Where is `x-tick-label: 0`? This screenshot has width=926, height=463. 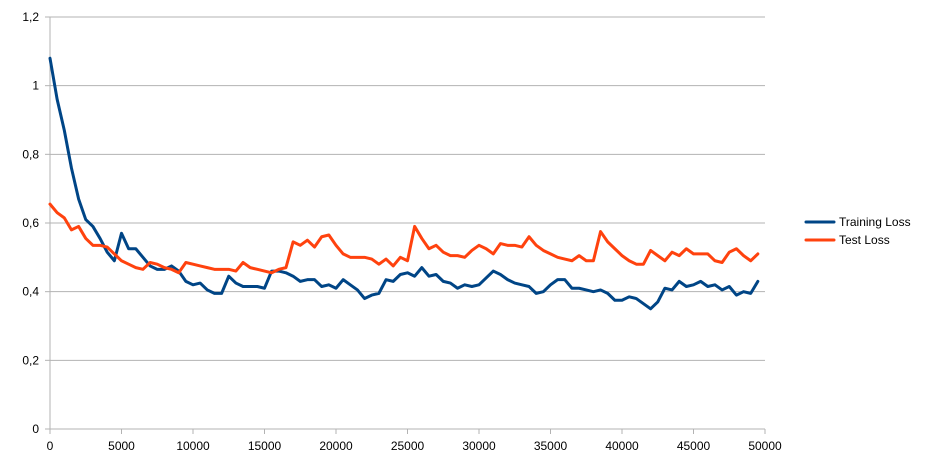
x-tick-label: 0 is located at coordinates (50, 446).